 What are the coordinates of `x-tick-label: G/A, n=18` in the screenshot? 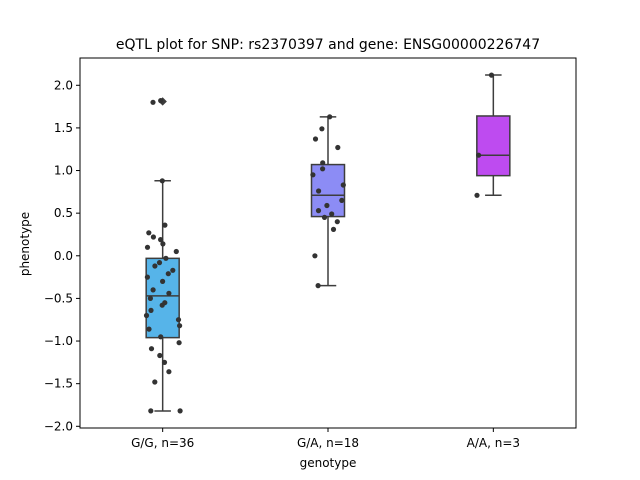 It's located at (328, 443).